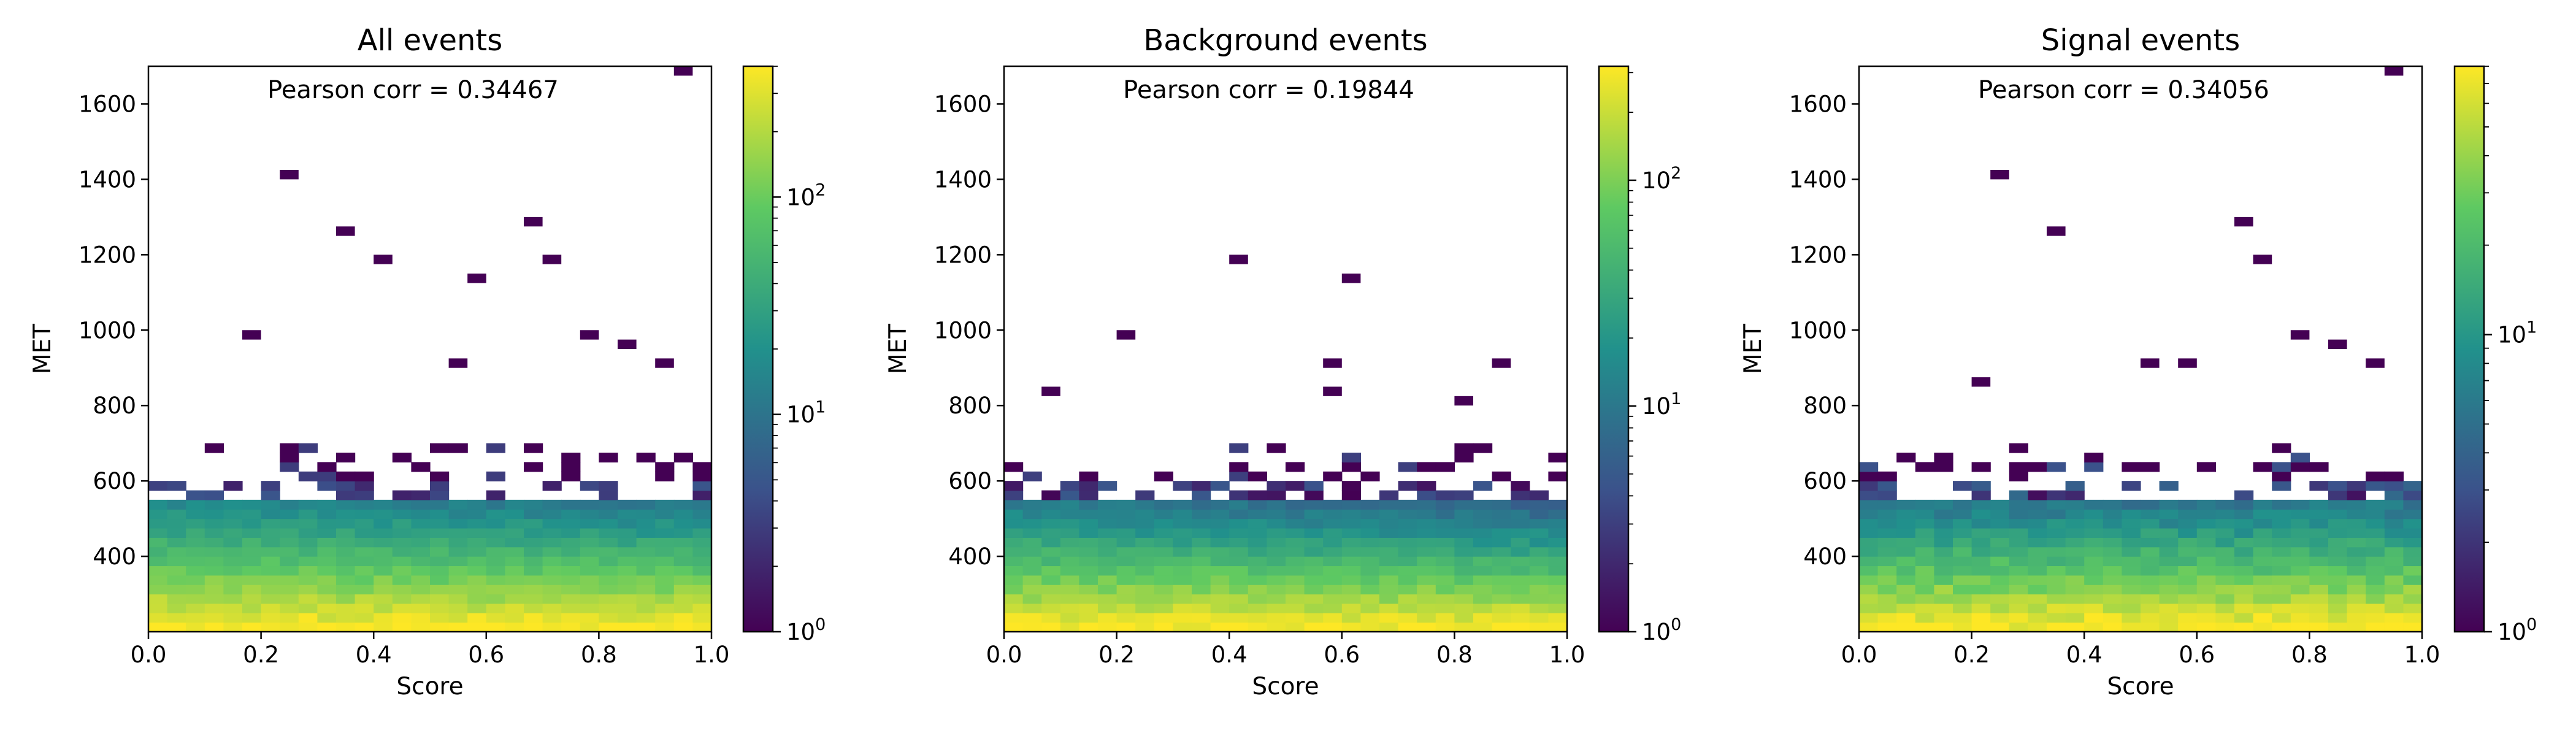 This screenshot has height=736, width=2576. What do you see at coordinates (589, 335) in the screenshot?
I see `heatmap-cell-isolated` at bounding box center [589, 335].